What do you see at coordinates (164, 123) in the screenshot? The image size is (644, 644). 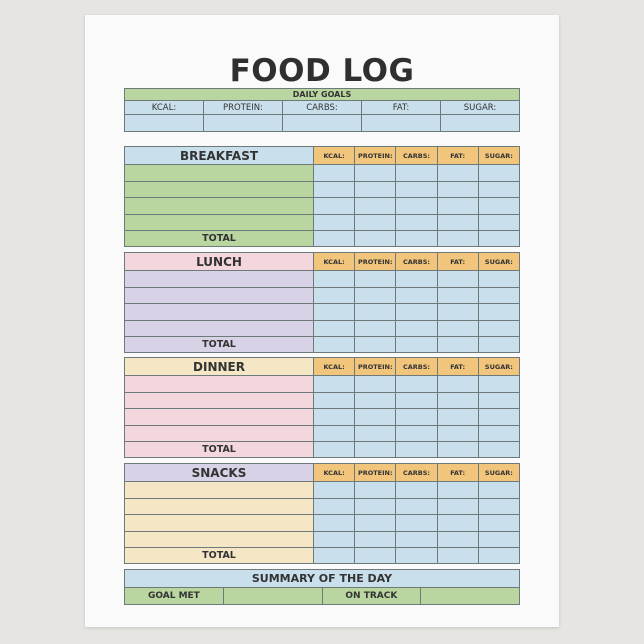 I see `goal-field-kcal` at bounding box center [164, 123].